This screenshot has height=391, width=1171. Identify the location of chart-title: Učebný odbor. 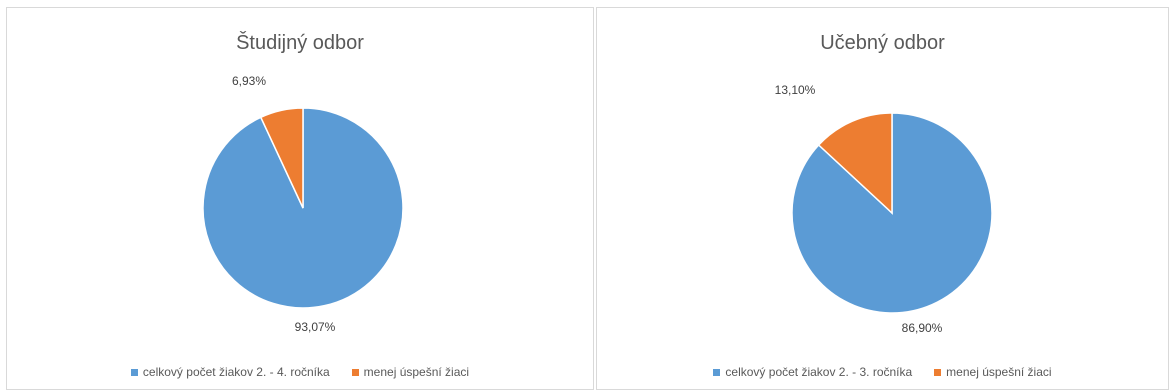
(882, 43).